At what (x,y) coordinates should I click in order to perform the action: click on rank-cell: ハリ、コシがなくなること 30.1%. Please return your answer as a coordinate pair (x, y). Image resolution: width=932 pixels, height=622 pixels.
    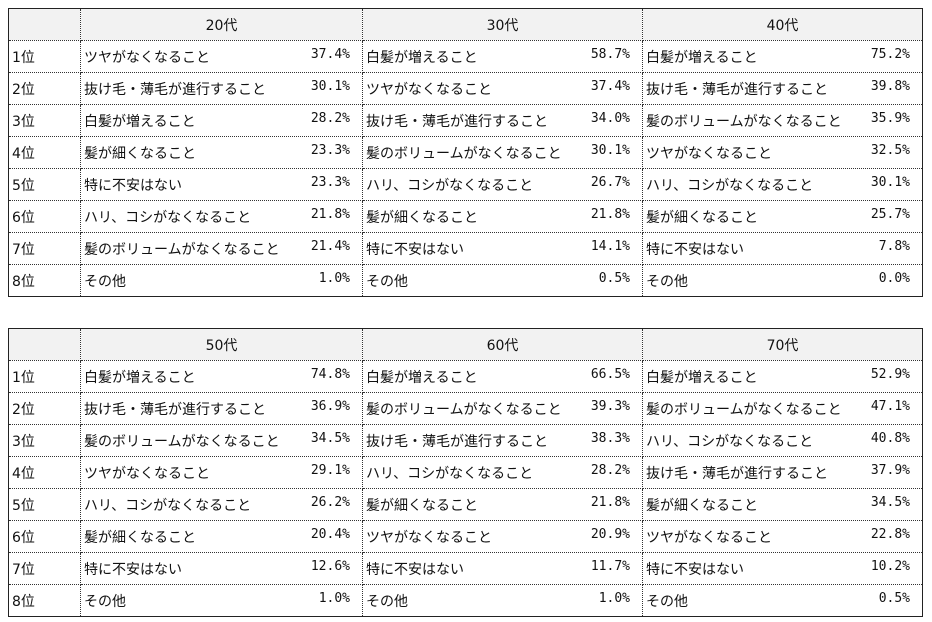
    Looking at the image, I should click on (782, 184).